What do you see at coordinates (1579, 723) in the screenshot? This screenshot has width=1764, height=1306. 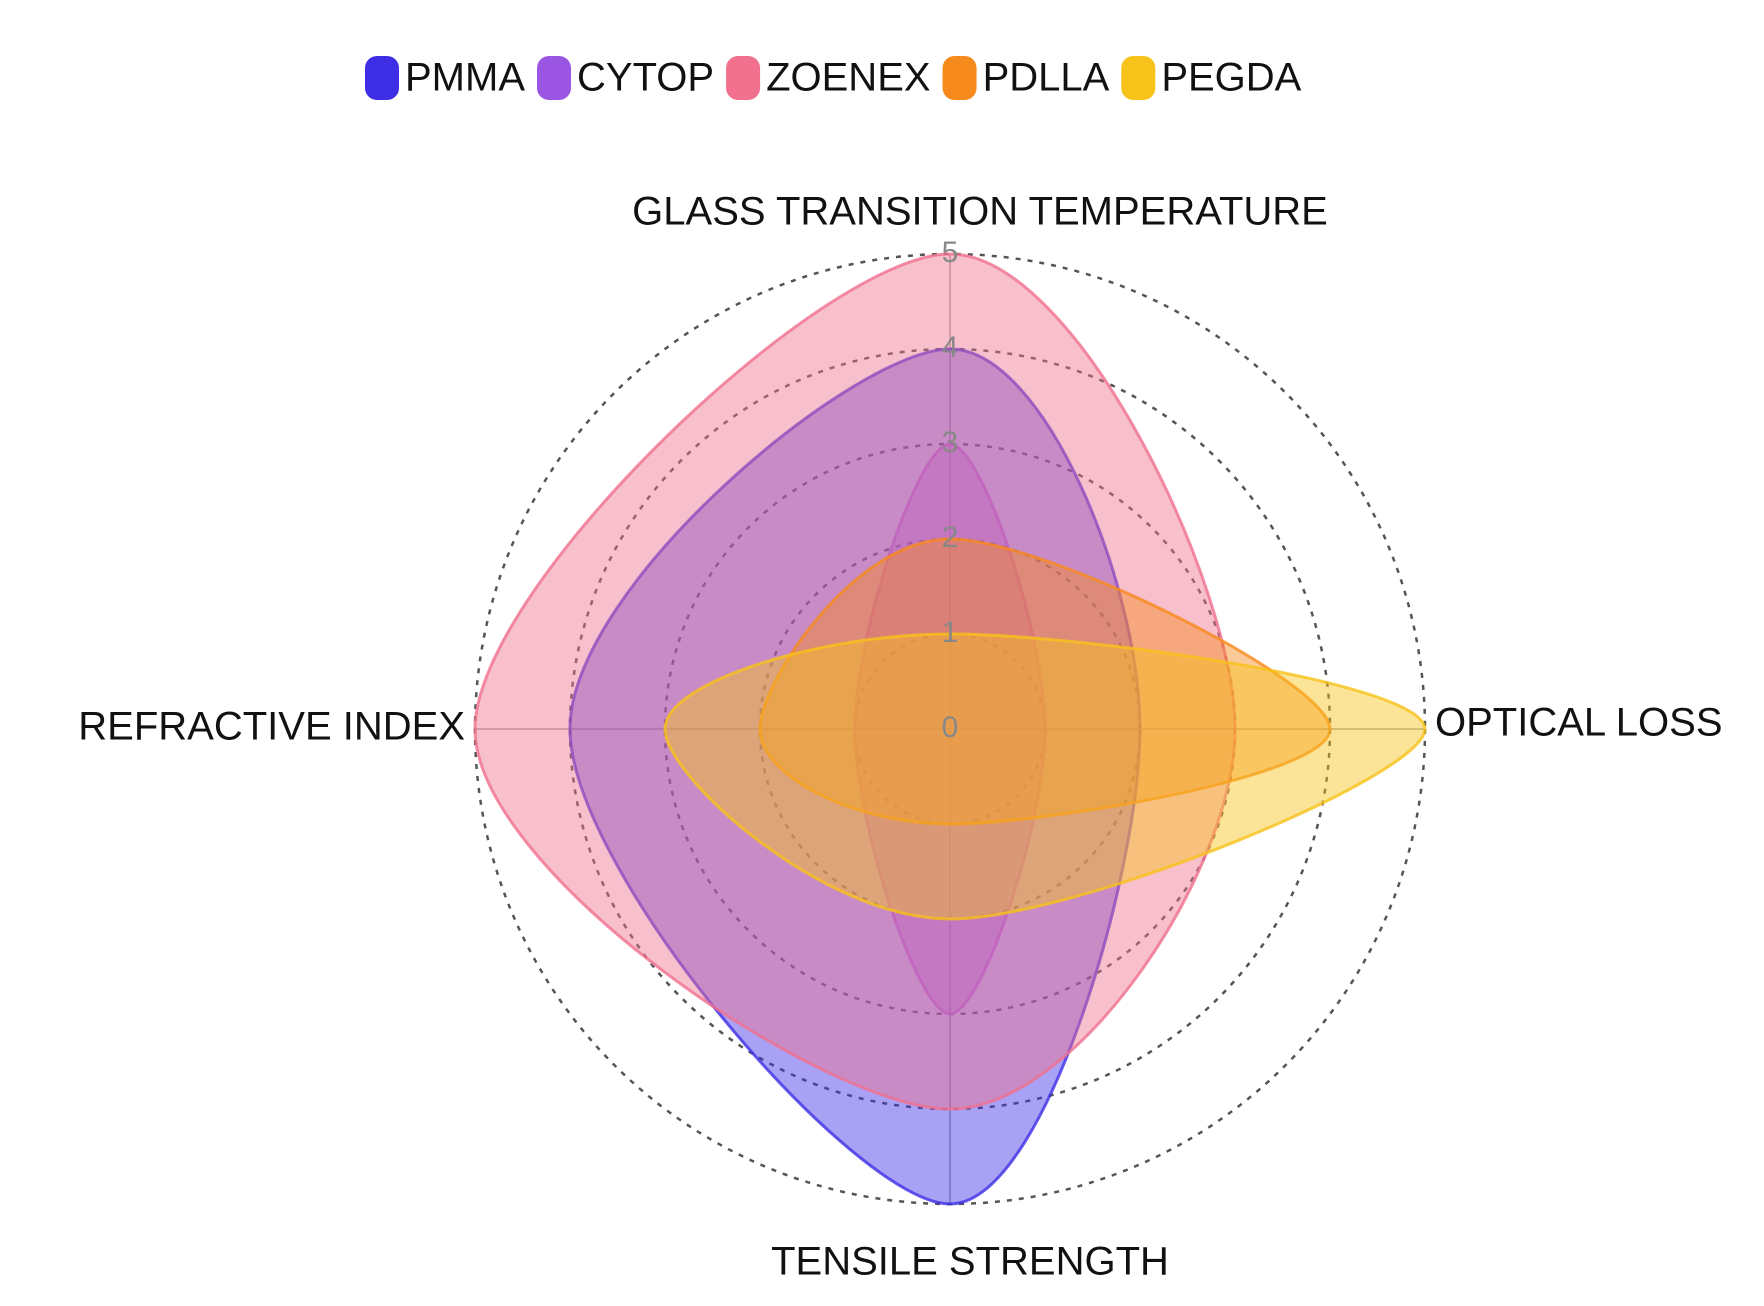 I see `axis-label: OPTICAL LOSS` at bounding box center [1579, 723].